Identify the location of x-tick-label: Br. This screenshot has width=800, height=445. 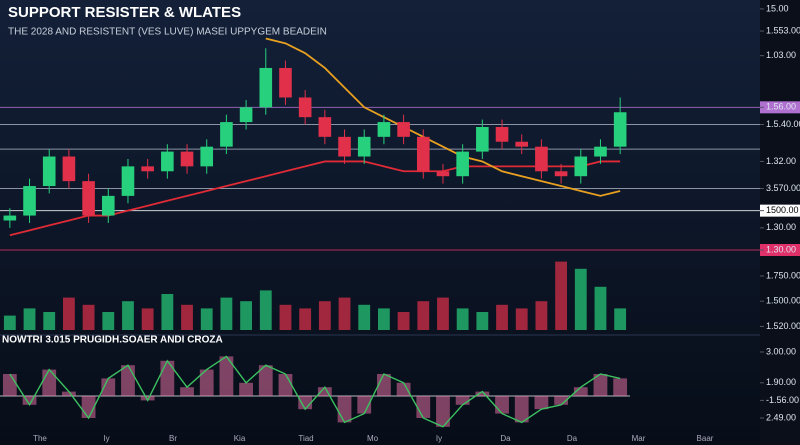
(173, 438).